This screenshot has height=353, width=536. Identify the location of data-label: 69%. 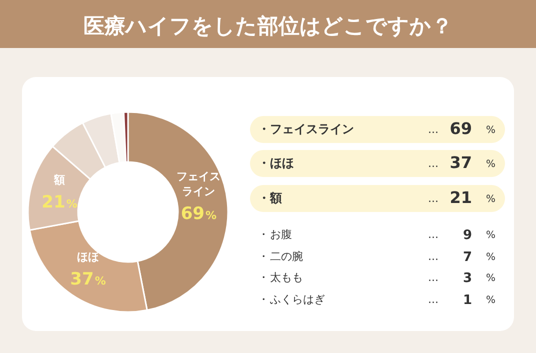
(198, 214).